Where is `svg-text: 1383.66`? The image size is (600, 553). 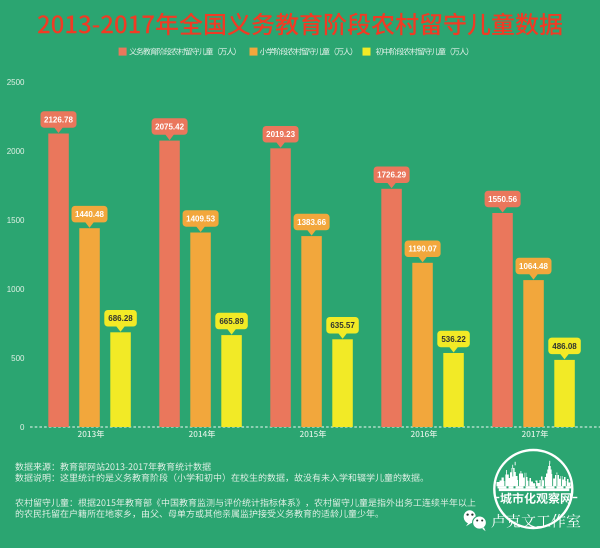 svg-text: 1383.66 is located at coordinates (311, 222).